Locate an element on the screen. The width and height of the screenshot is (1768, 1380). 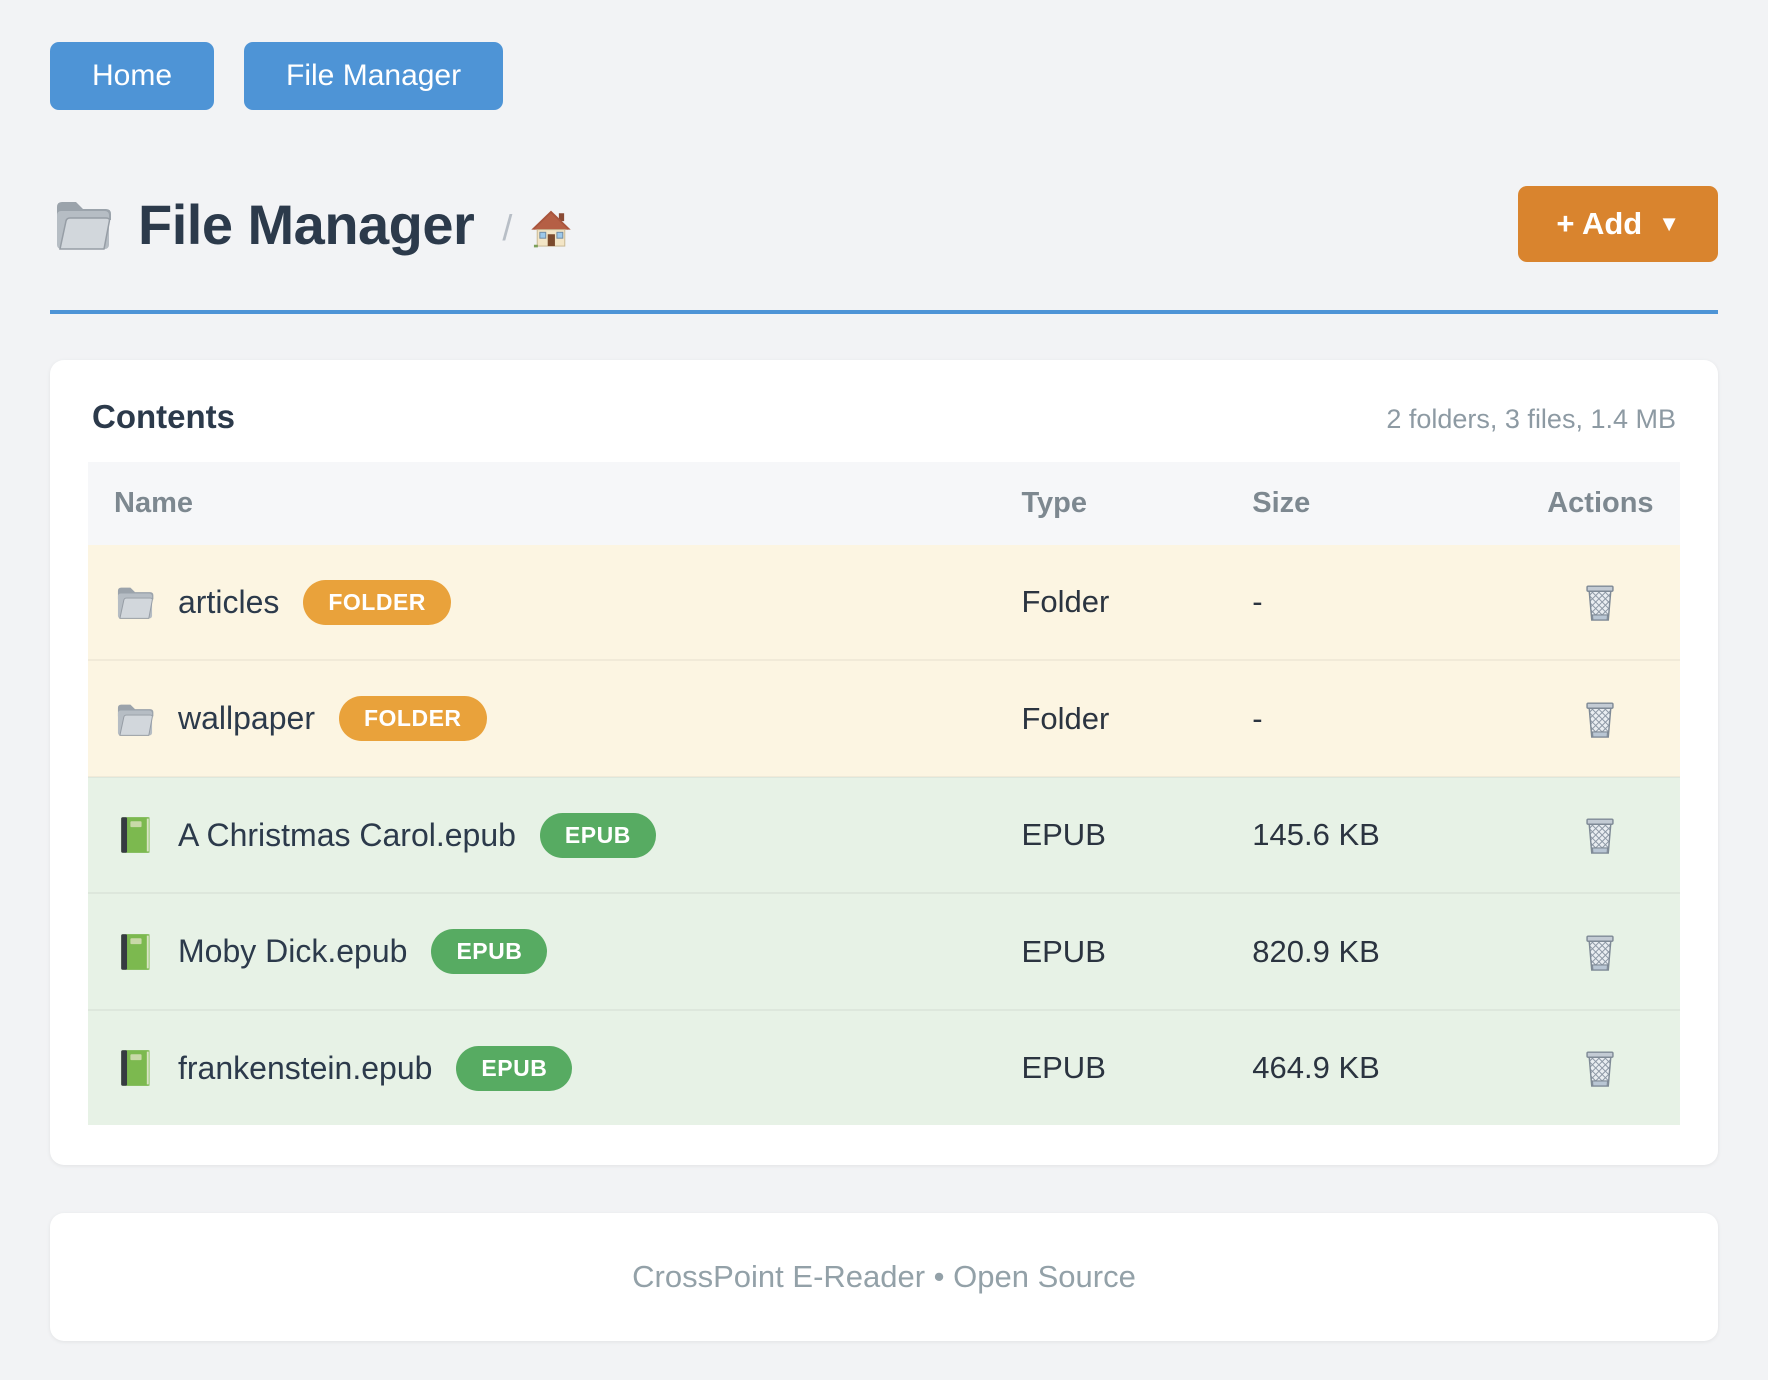
add-button-label: + Add is located at coordinates (1599, 223).